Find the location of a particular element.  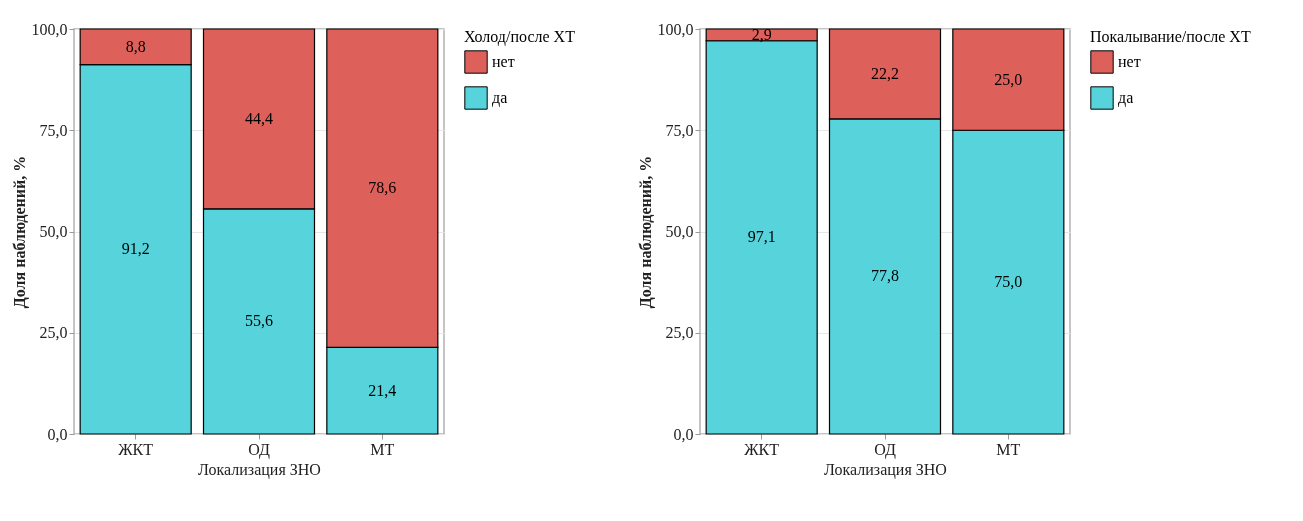

data-label: 55,6 is located at coordinates (259, 321).